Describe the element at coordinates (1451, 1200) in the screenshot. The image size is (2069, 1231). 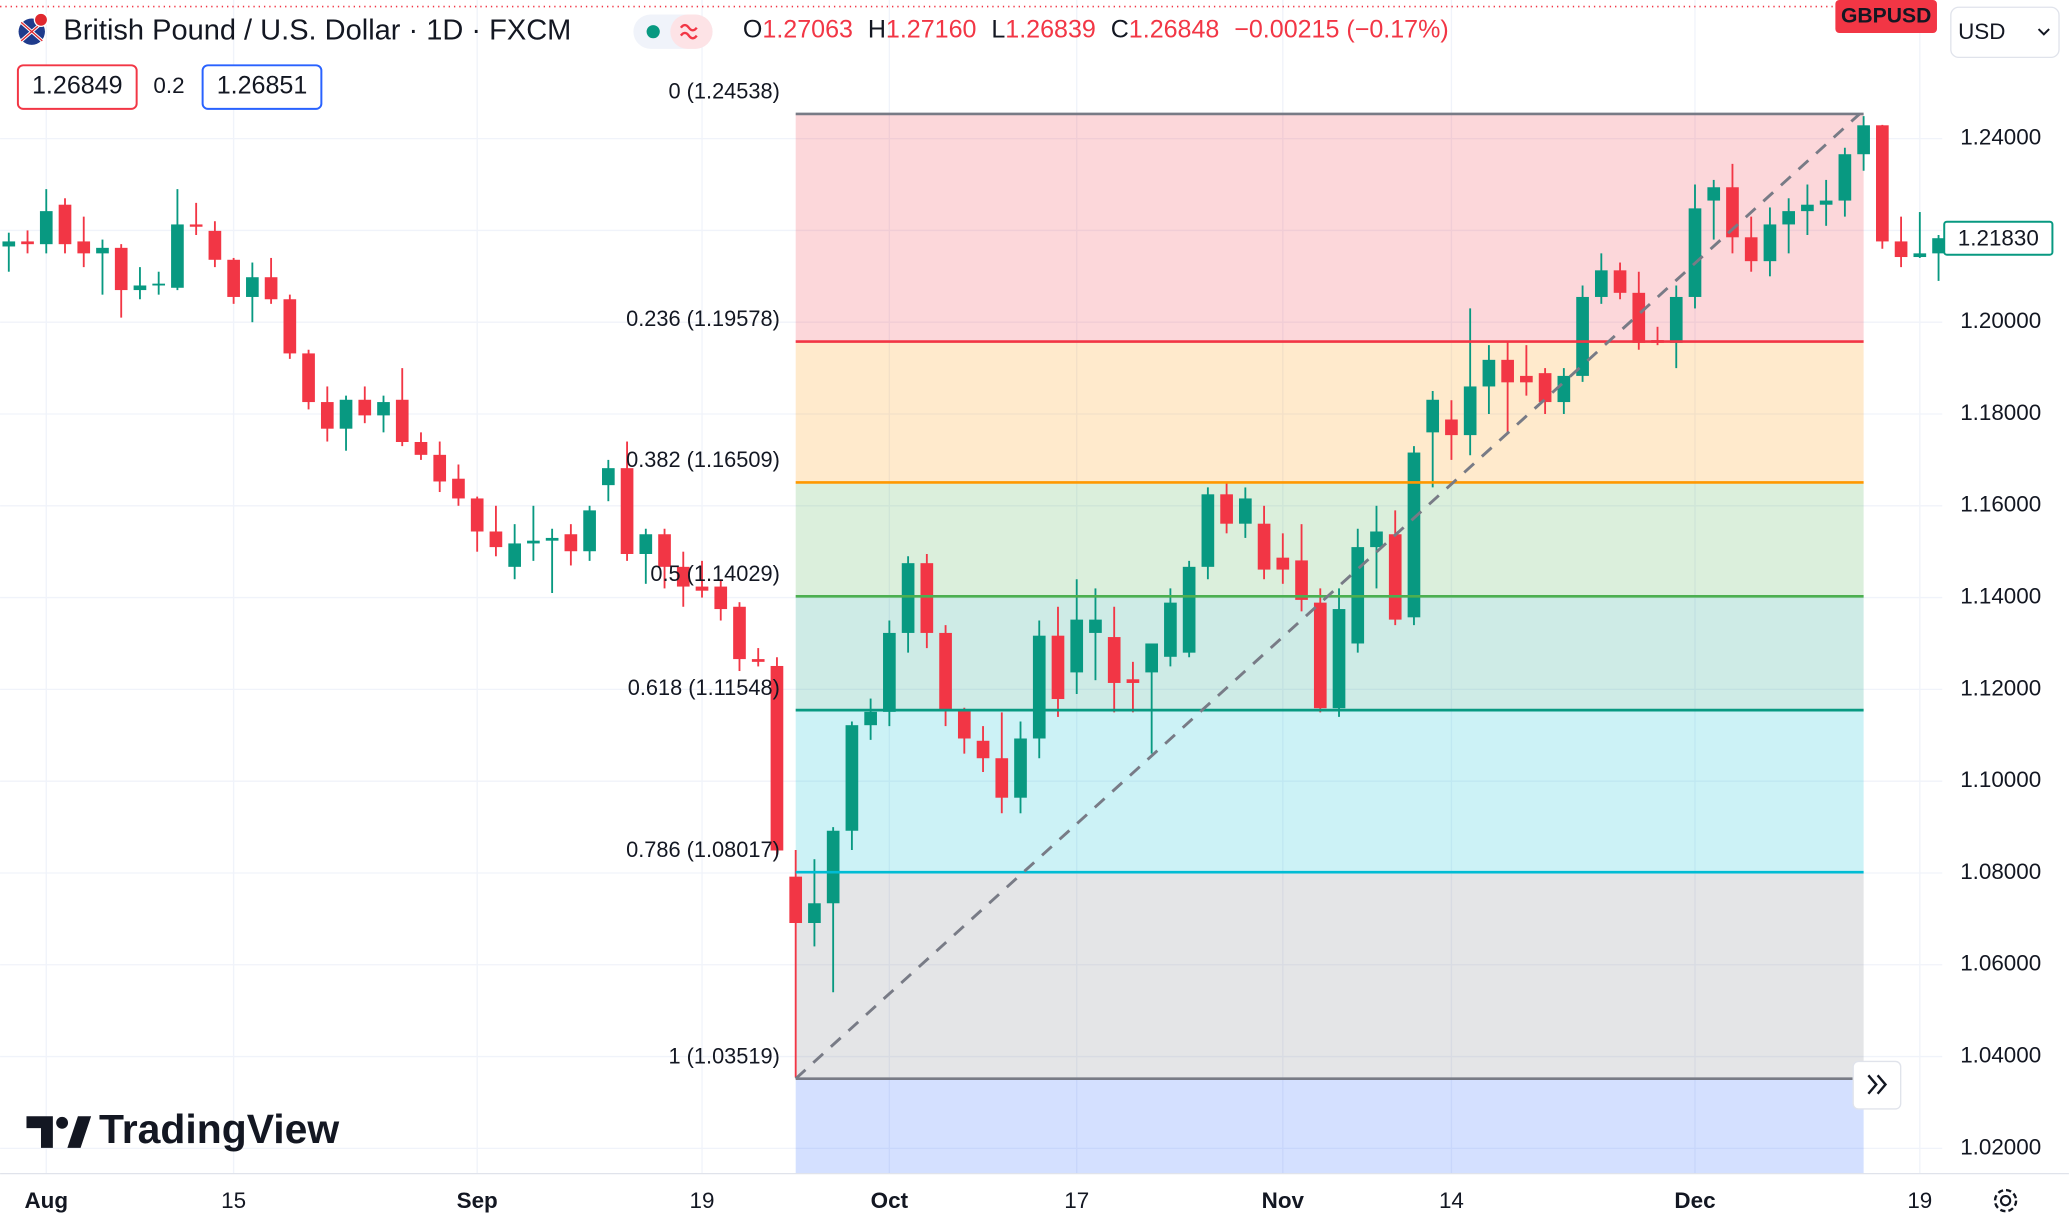
I see `x-tick-label: 14` at that location.